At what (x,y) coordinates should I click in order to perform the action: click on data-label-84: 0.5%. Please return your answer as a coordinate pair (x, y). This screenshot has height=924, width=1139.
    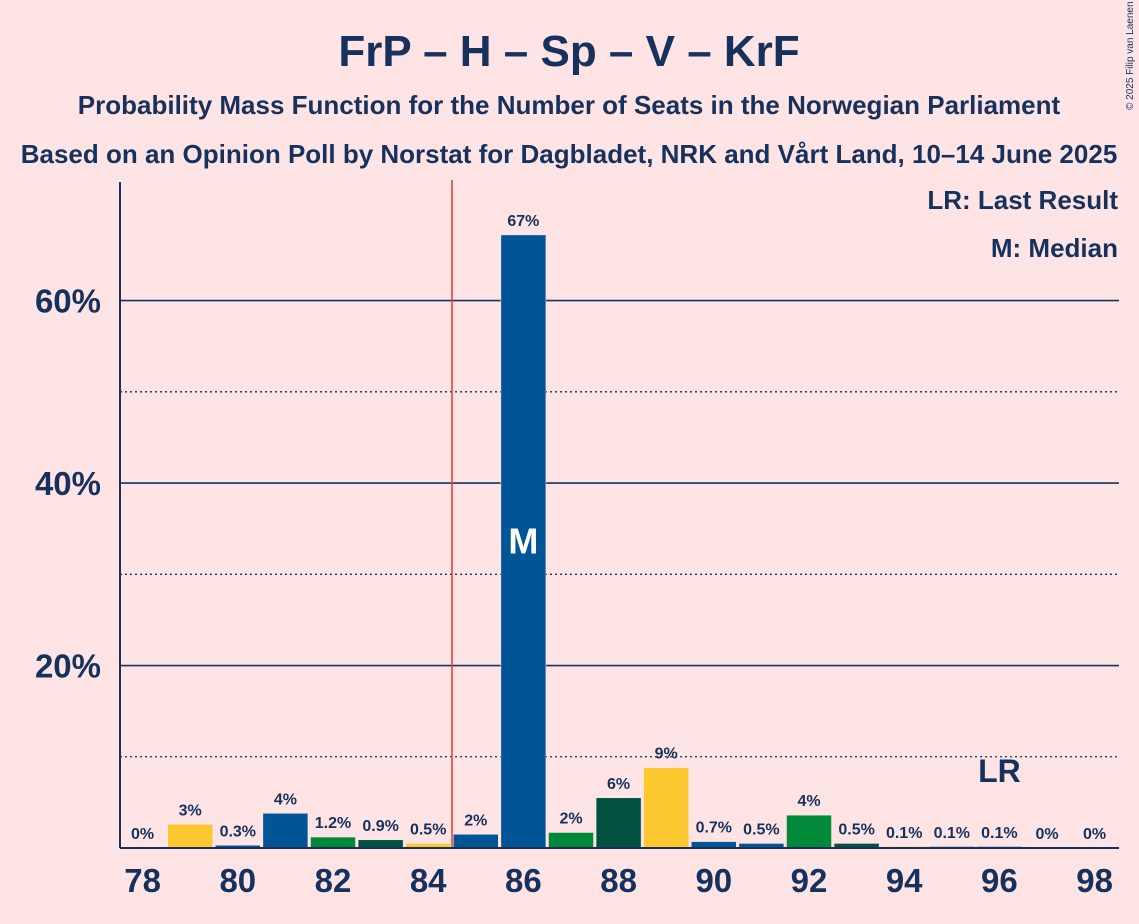
    Looking at the image, I should click on (428, 829).